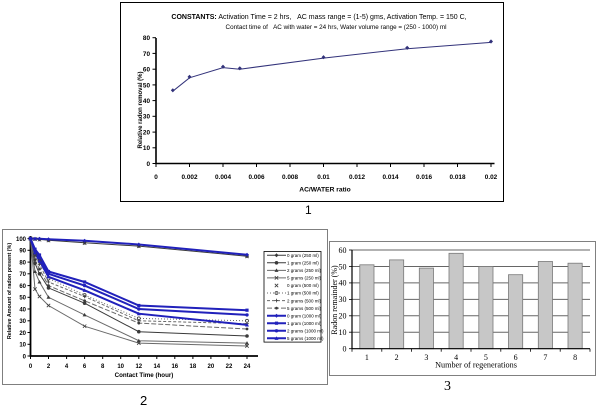  I want to click on svg-text: 0.002, so click(190, 177).